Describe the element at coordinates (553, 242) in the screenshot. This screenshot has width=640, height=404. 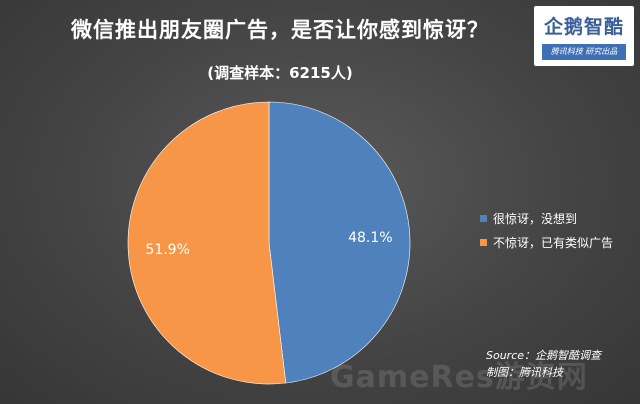
I see `legend-label: 不惊讶，已有类似广告` at that location.